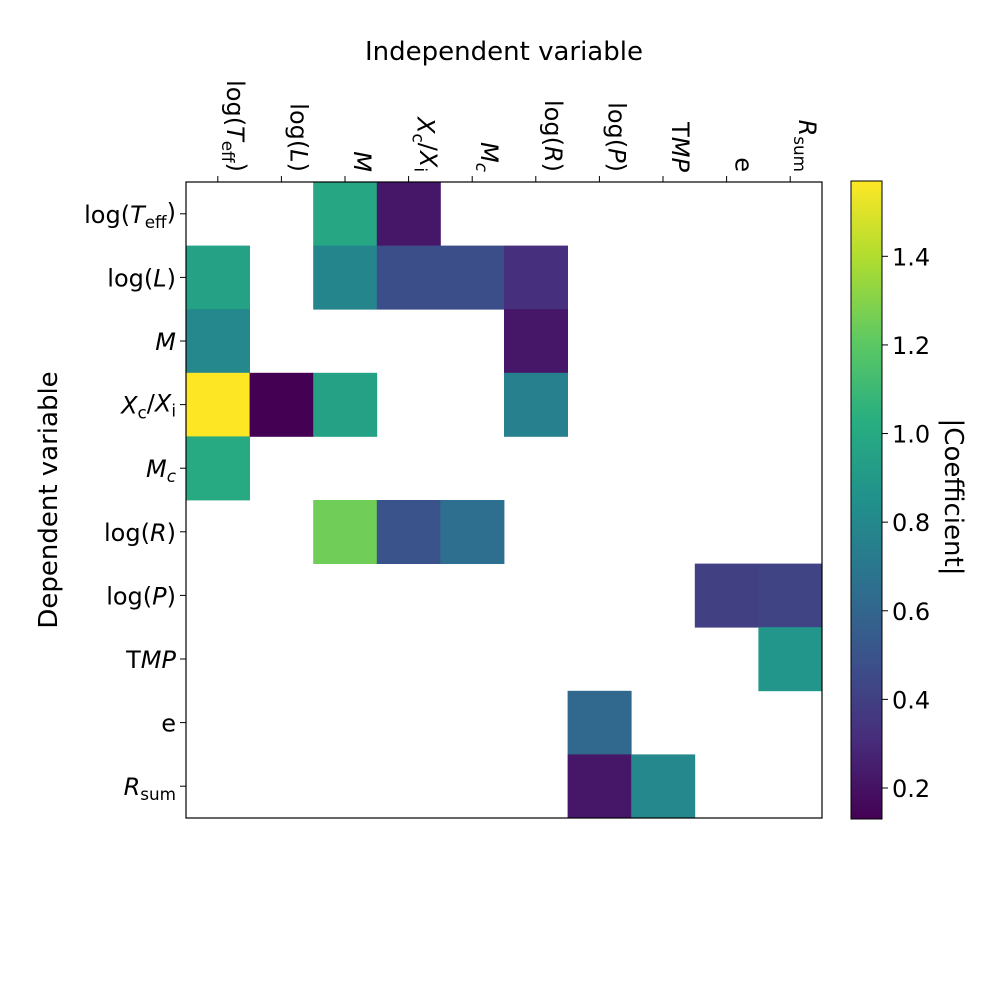 This screenshot has height=1000, width=1000. I want to click on y-axis-title: Dependent variable, so click(49, 499).